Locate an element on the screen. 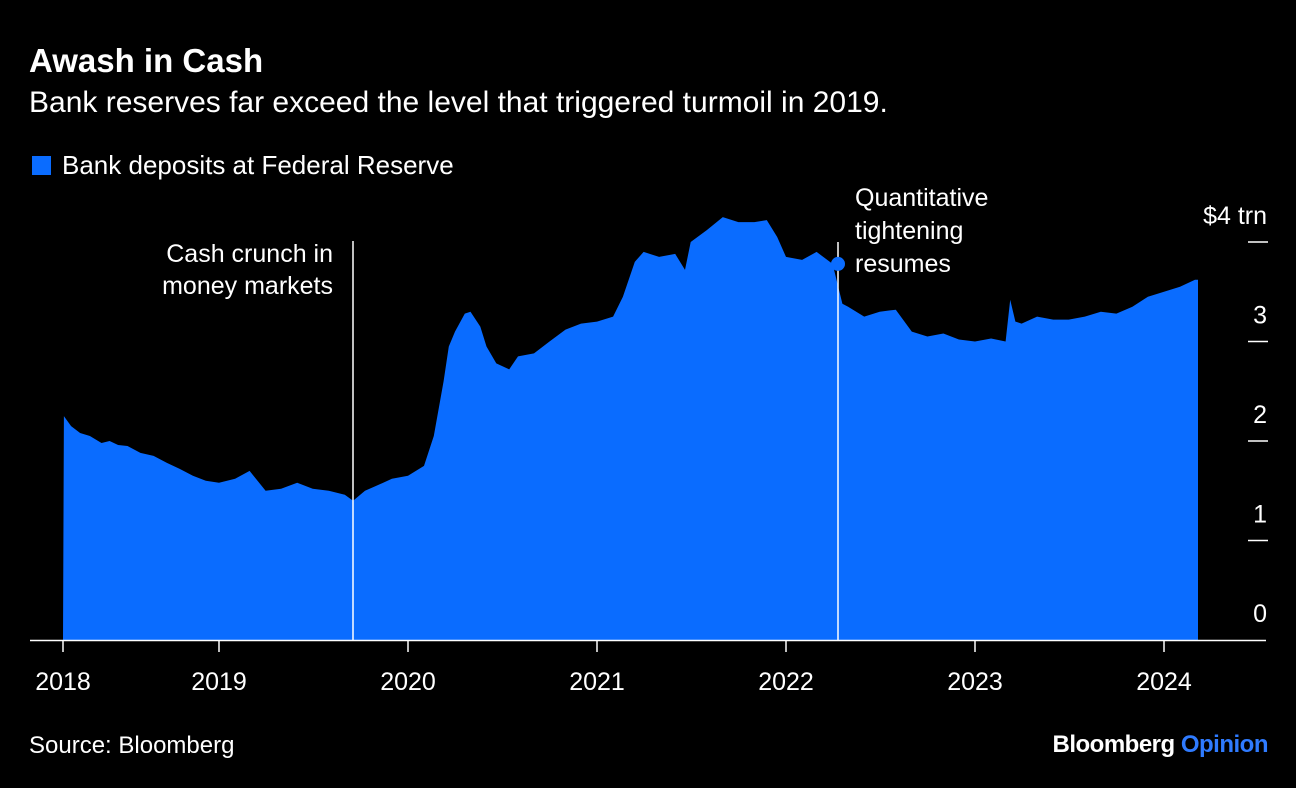 The height and width of the screenshot is (788, 1296). legend-label: Bank deposits at Federal Reserve is located at coordinates (258, 165).